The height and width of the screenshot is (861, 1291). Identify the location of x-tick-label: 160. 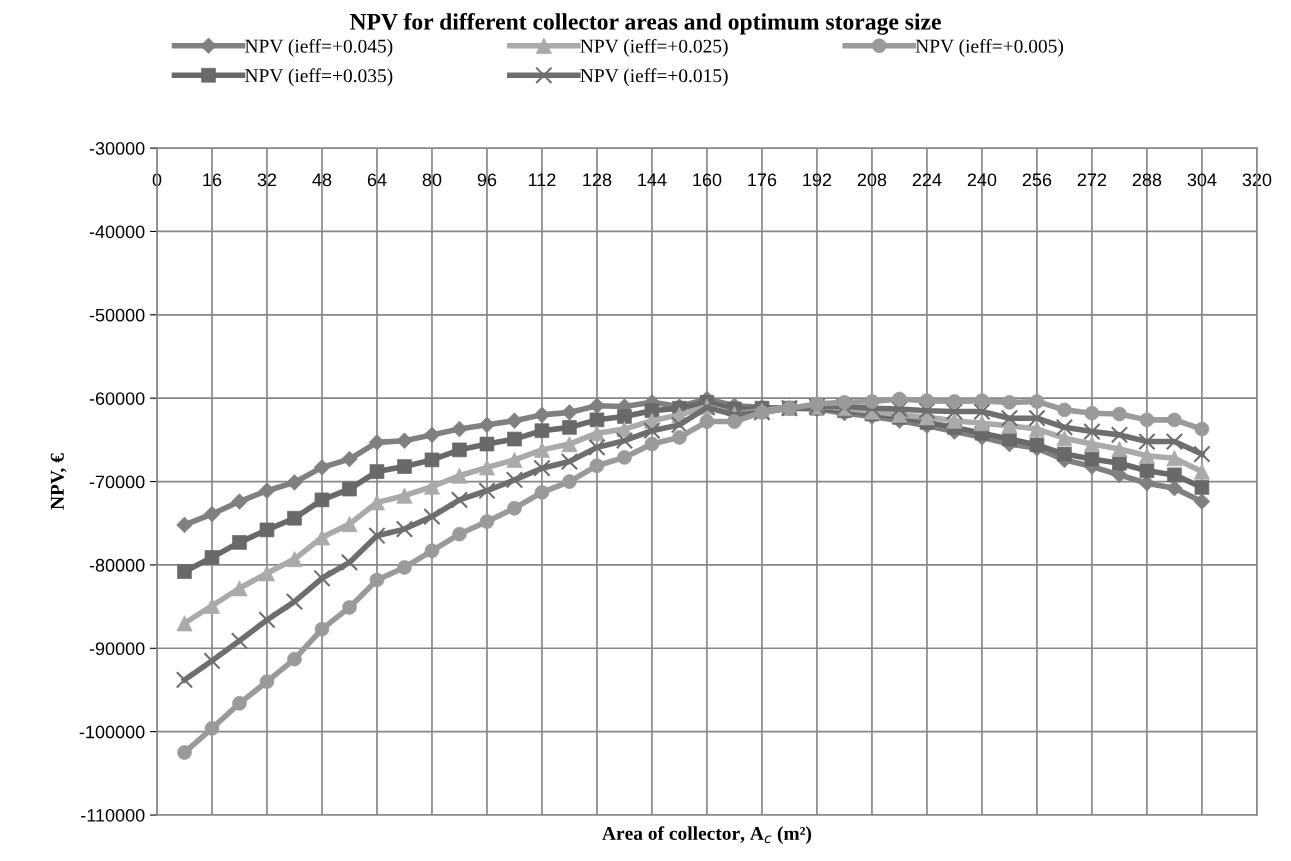
(707, 180).